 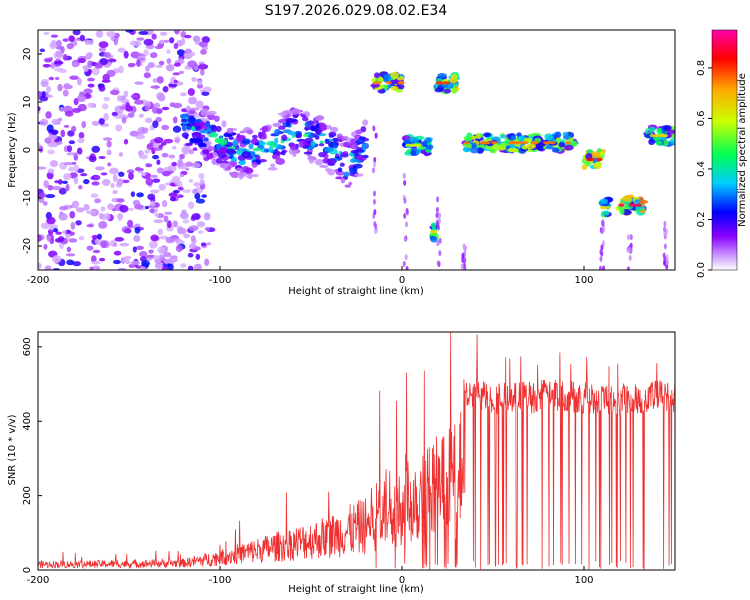 I want to click on snr-x-tick-label-1: -100, so click(x=220, y=580).